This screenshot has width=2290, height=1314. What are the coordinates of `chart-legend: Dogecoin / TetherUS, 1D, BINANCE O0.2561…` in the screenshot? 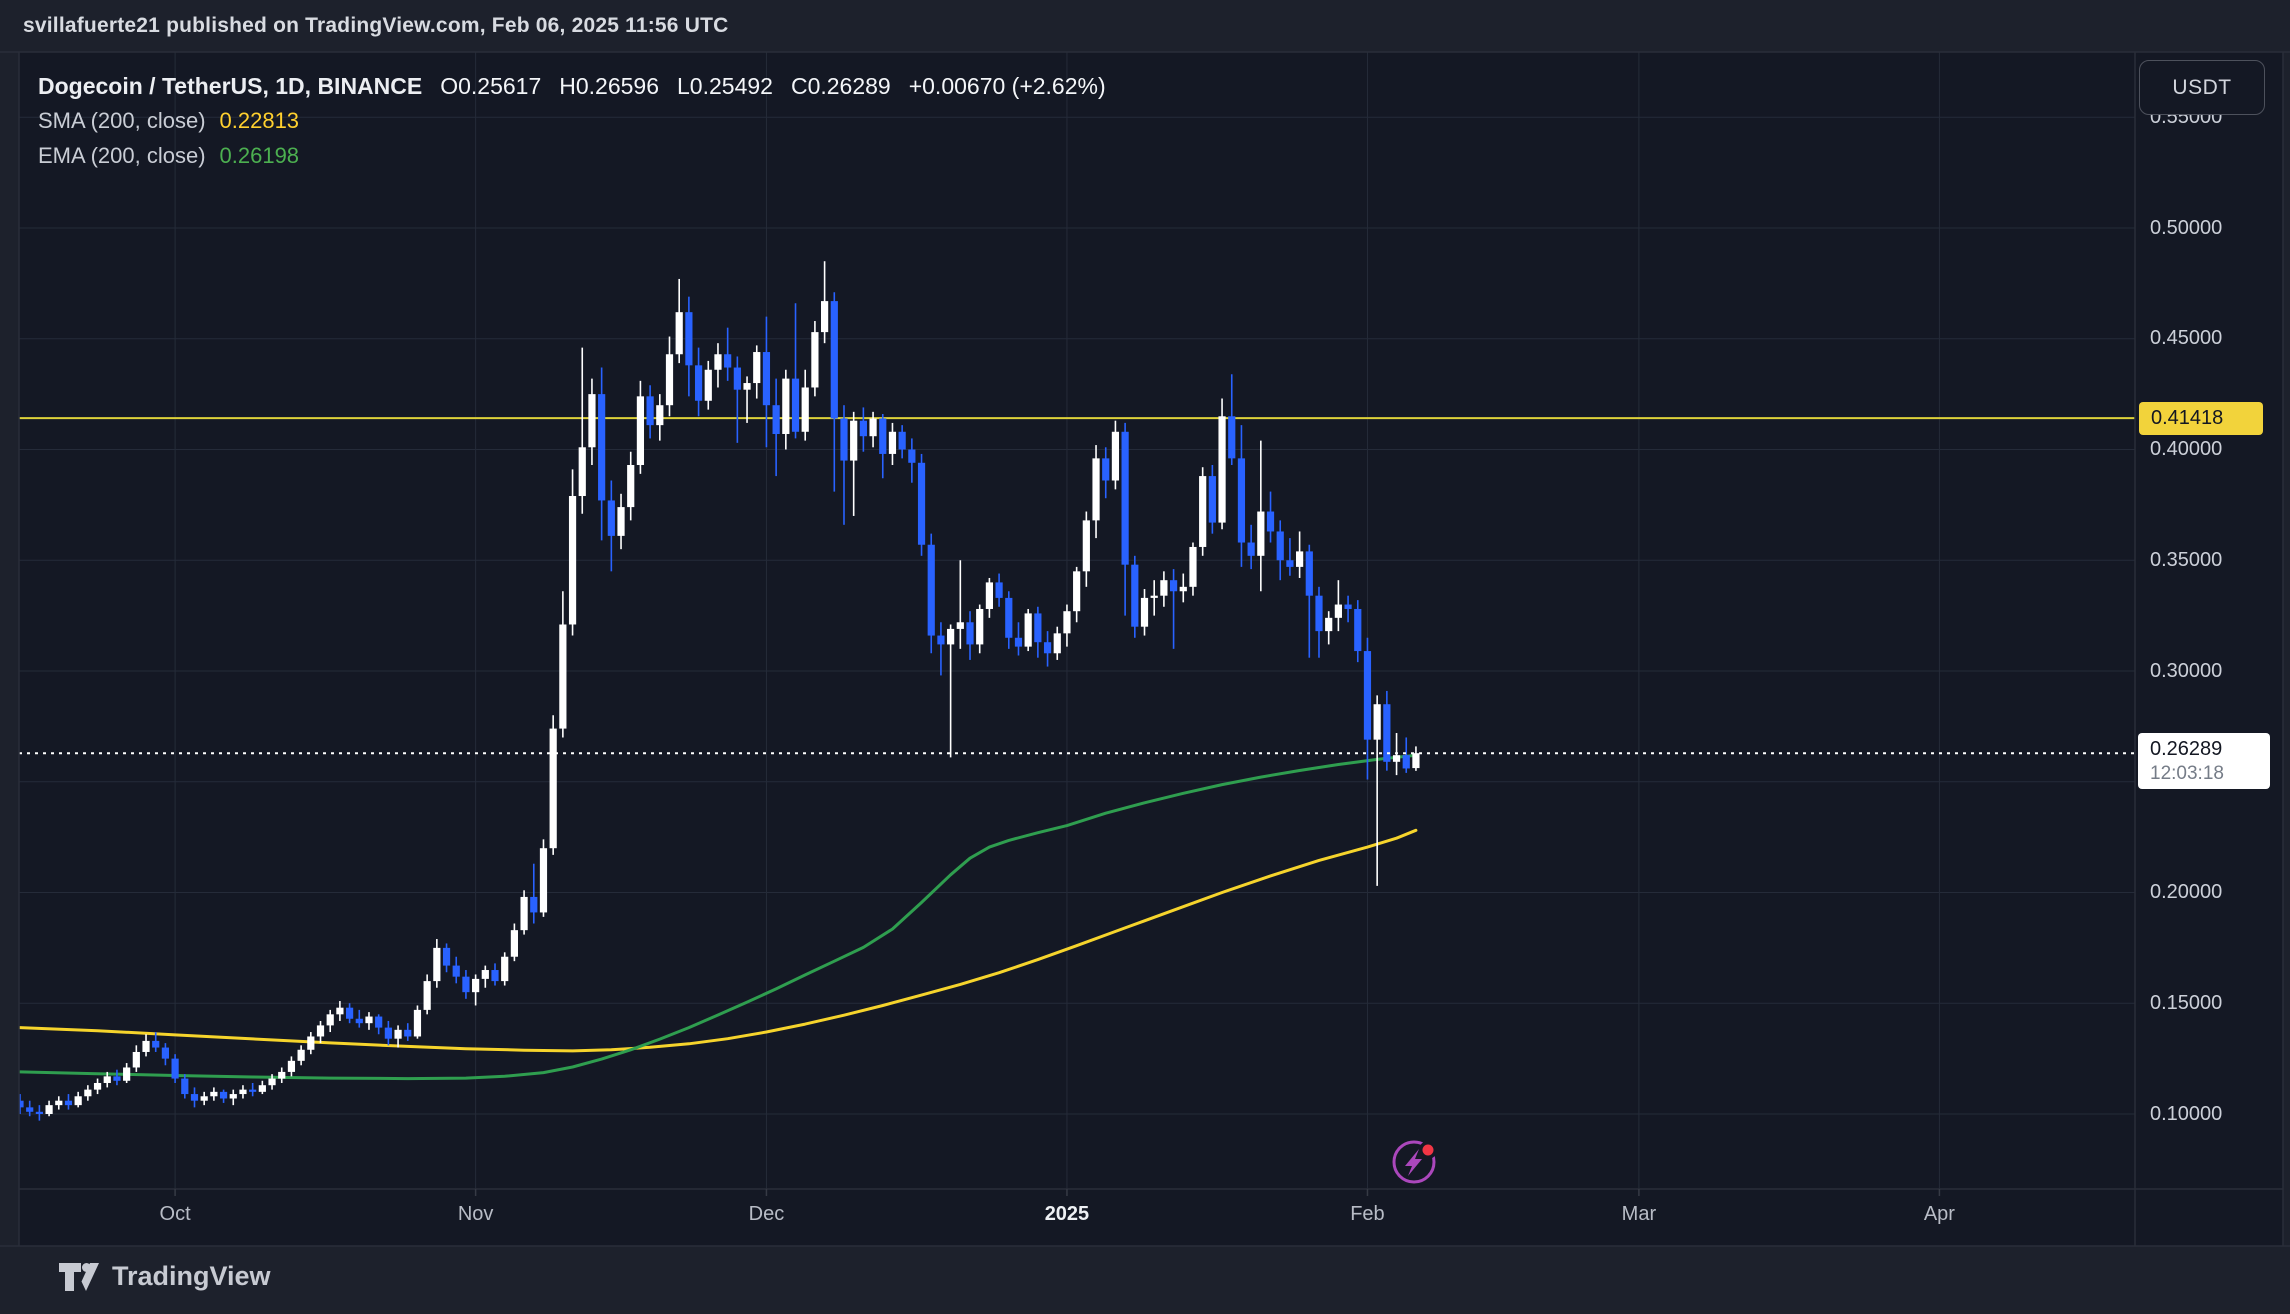 It's located at (572, 121).